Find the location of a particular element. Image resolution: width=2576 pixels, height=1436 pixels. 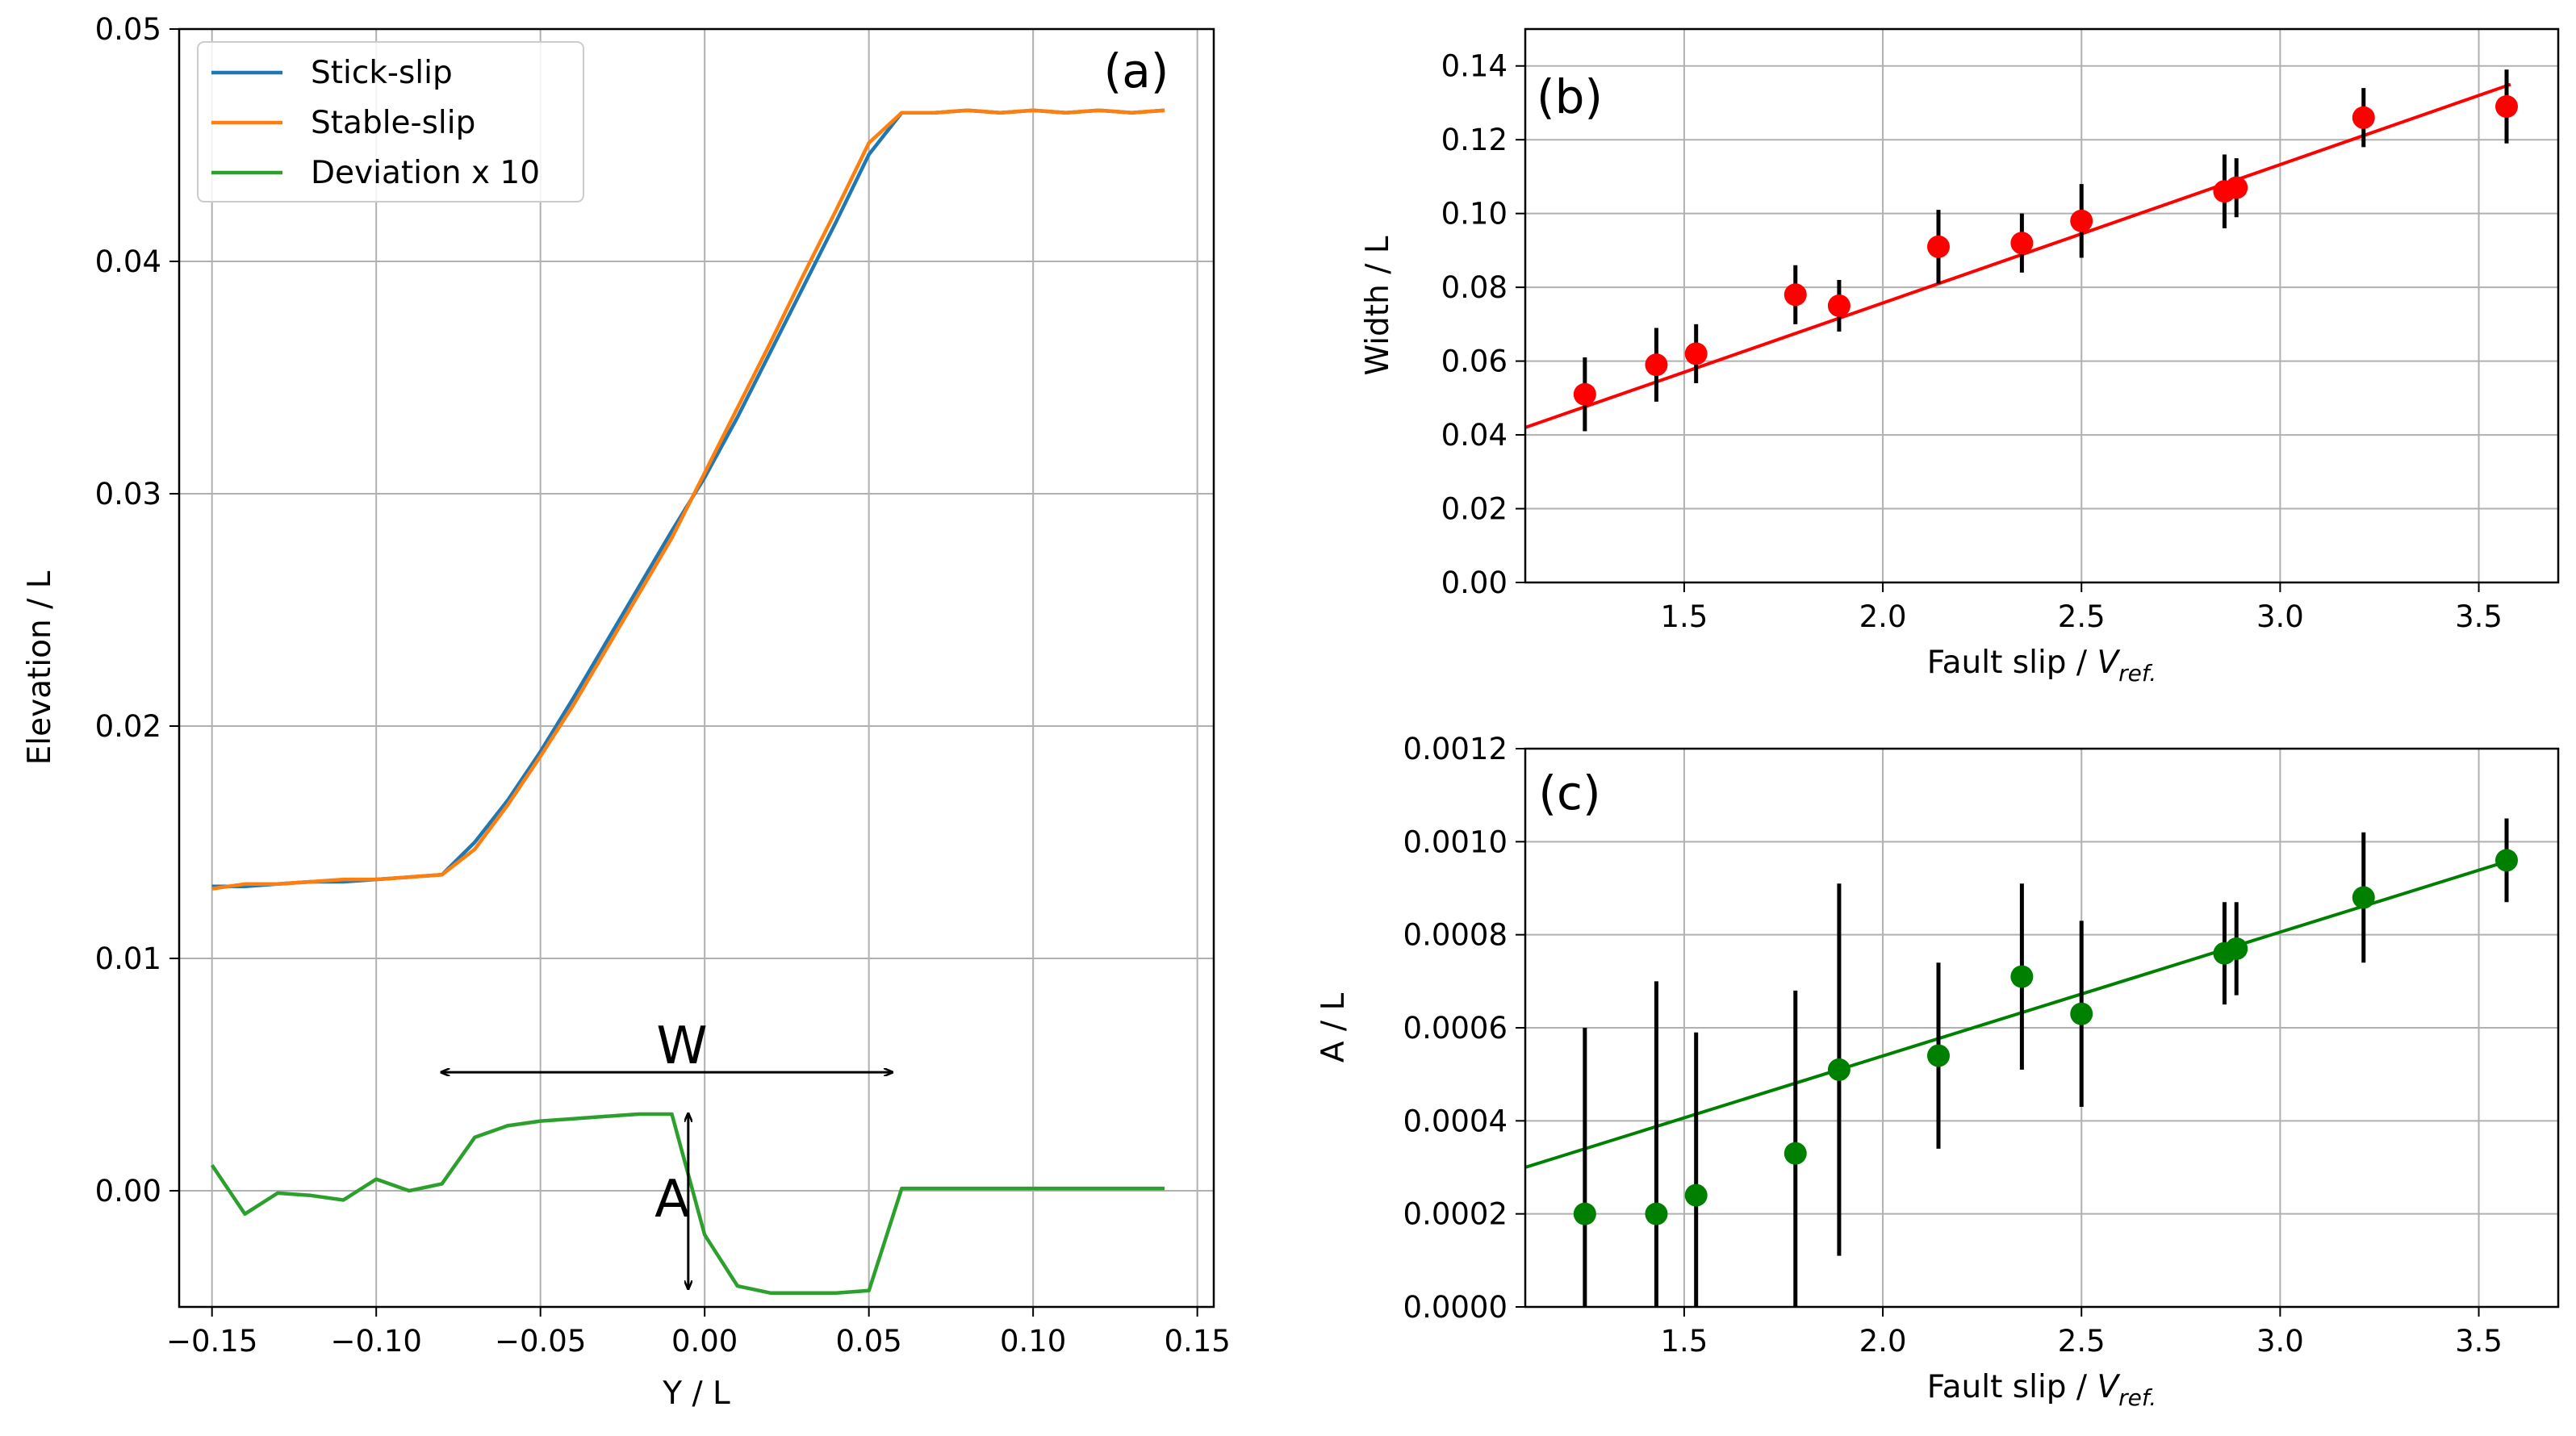

y-tick-label: 0.01 is located at coordinates (128, 958).